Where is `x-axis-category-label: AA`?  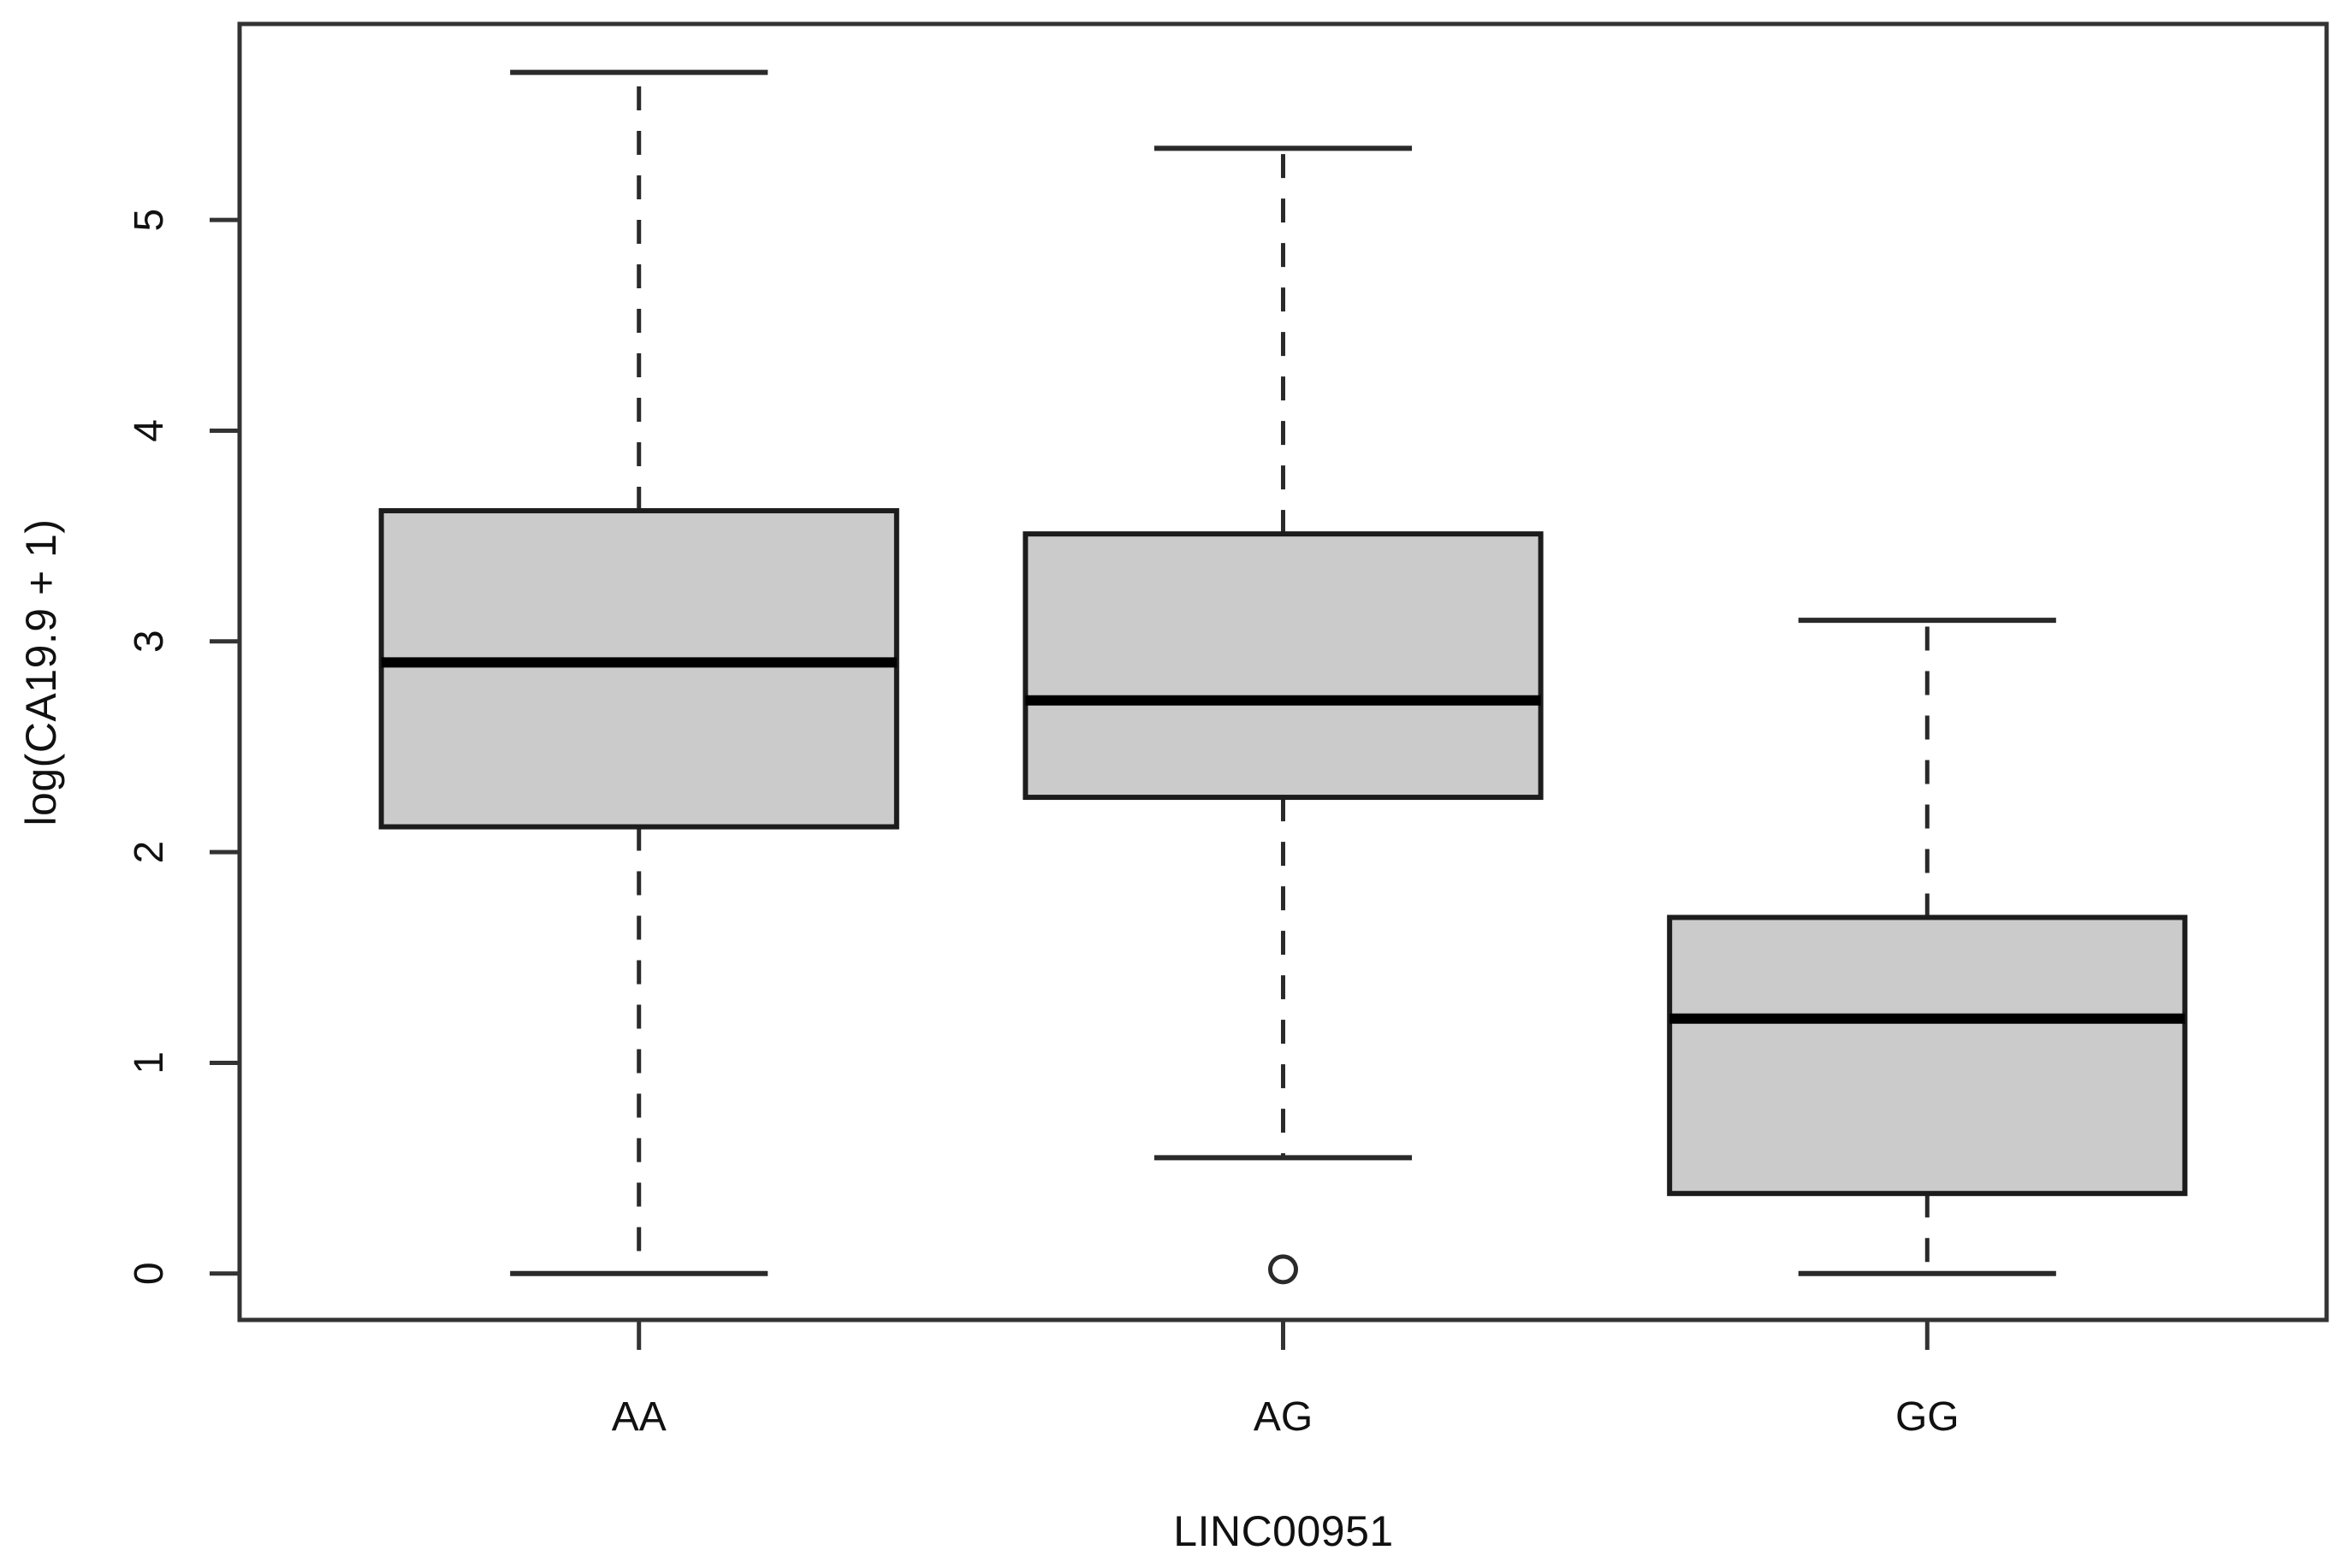
x-axis-category-label: AA is located at coordinates (639, 1417).